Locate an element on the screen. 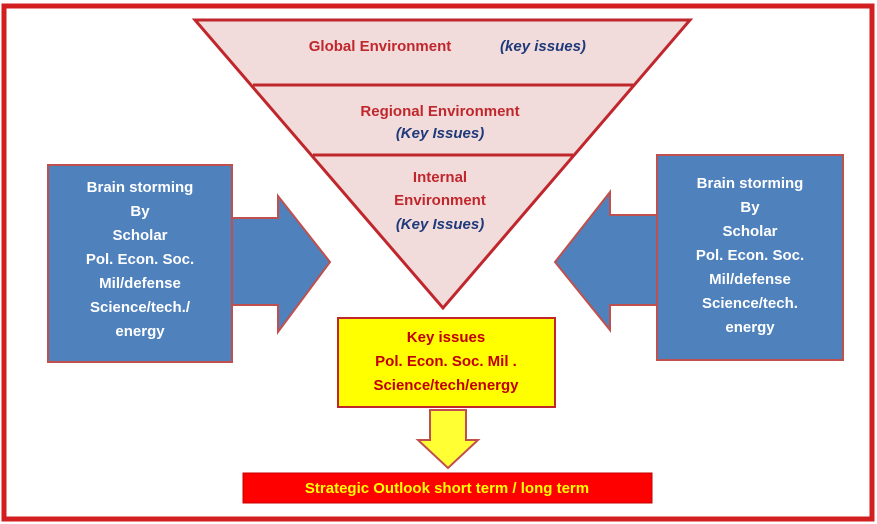  left-box-line: Pol. Econ. Soc. is located at coordinates (140, 259).